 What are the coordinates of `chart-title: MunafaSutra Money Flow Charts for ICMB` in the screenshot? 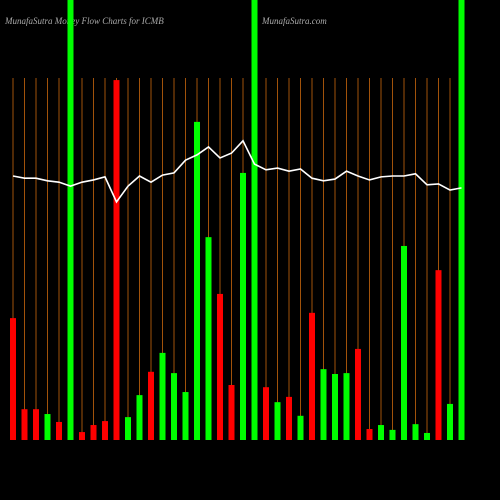 It's located at (84, 21).